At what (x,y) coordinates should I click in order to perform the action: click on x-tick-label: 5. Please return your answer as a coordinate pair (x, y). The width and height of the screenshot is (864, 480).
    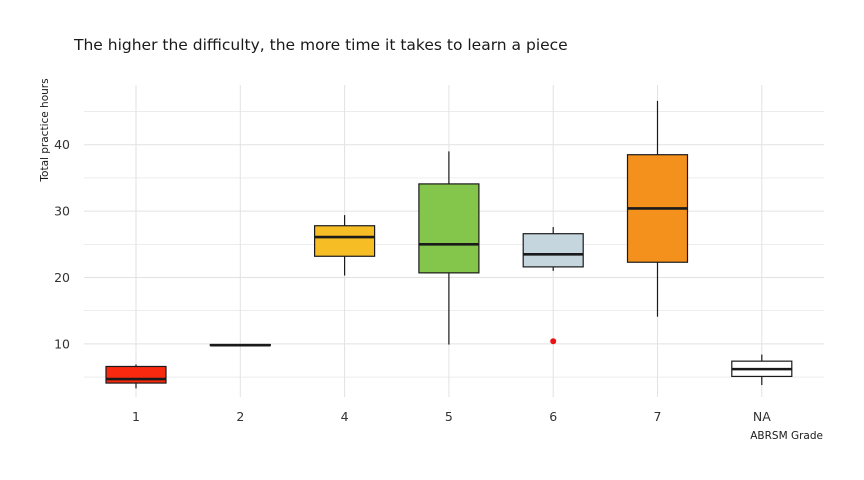
    Looking at the image, I should click on (449, 416).